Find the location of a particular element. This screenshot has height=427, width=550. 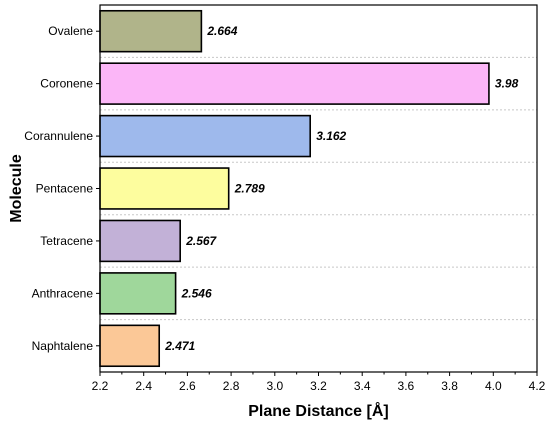

bar-tetracene is located at coordinates (140, 241).